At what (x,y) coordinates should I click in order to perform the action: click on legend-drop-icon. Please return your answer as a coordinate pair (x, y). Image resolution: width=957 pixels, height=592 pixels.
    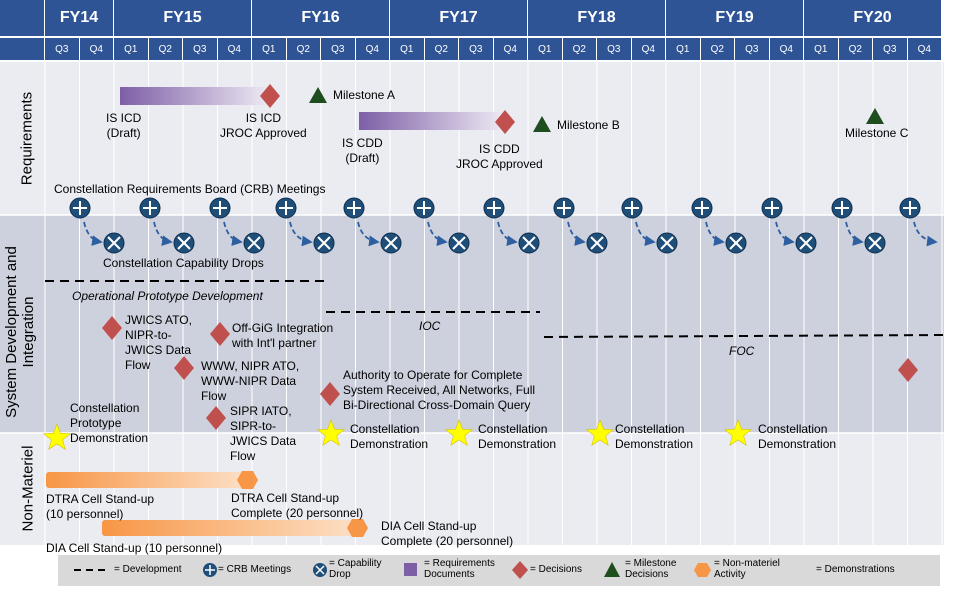
    Looking at the image, I should click on (320, 570).